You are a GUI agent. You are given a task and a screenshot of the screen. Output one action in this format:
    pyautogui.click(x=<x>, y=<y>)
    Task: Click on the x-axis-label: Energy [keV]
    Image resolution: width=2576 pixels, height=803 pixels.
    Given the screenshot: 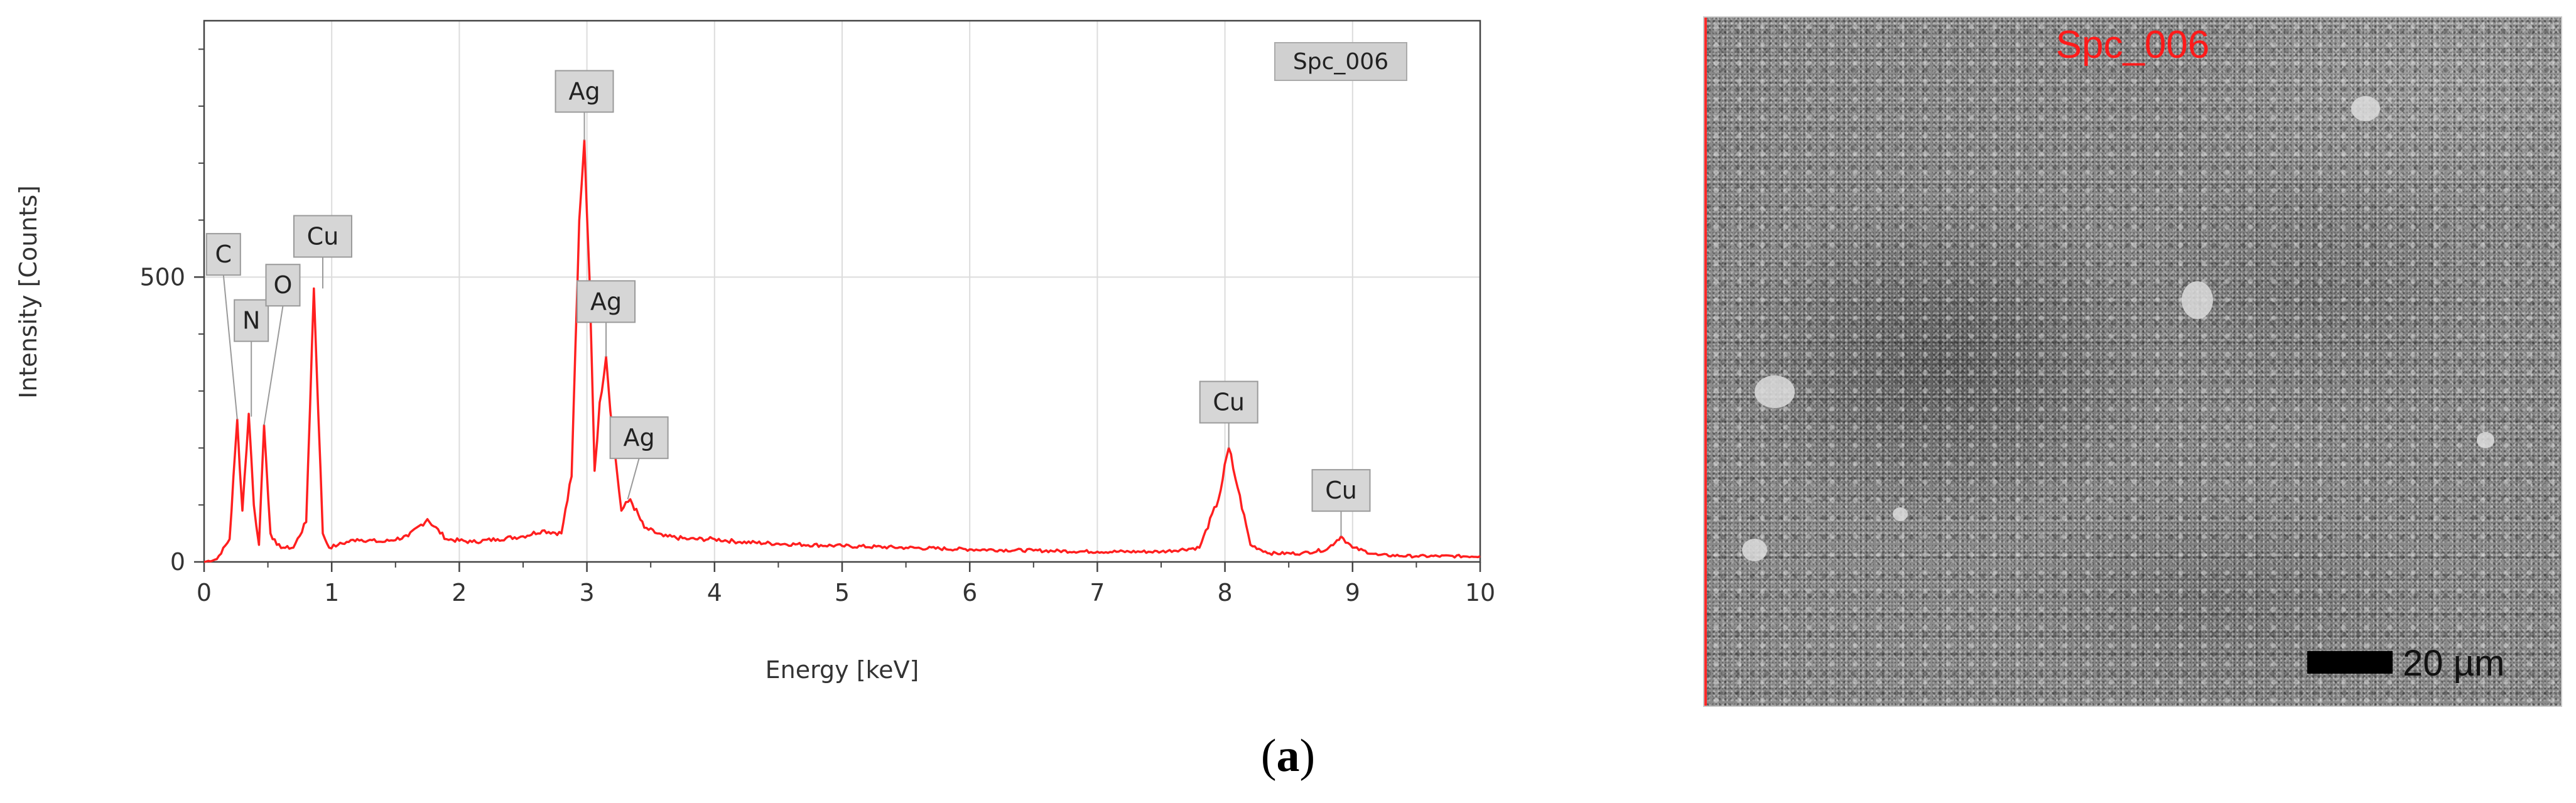 What is the action you would take?
    pyautogui.click(x=842, y=670)
    